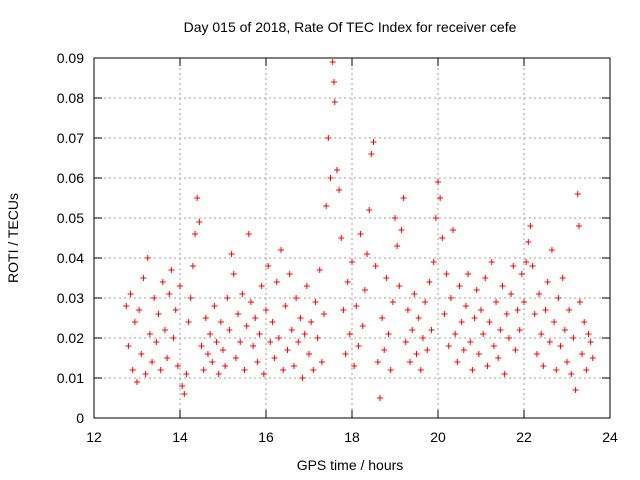 The width and height of the screenshot is (640, 480). What do you see at coordinates (70, 138) in the screenshot?
I see `y-tick-label: 0.07` at bounding box center [70, 138].